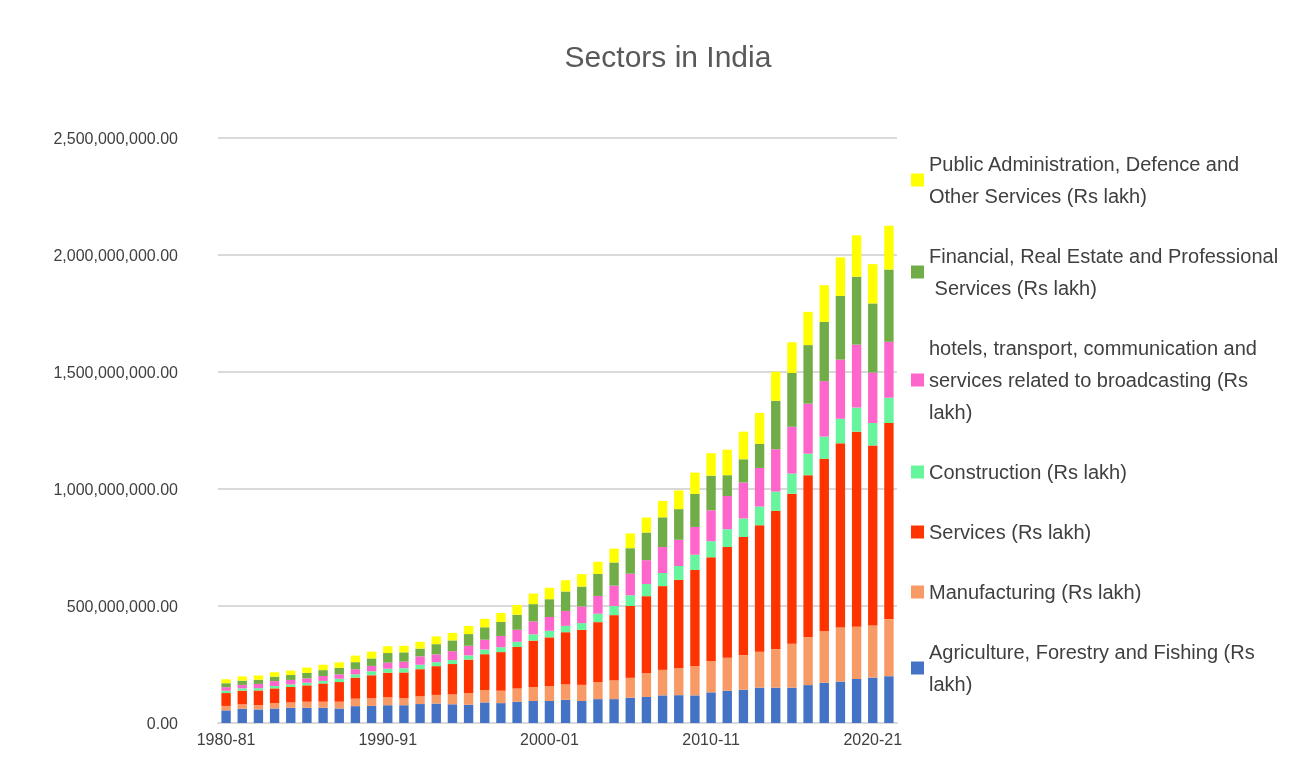 The width and height of the screenshot is (1300, 782). Describe the element at coordinates (1096, 380) in the screenshot. I see `legend-label: hotels, transport, communication and services related to broadcasting (Rs lakh)` at that location.